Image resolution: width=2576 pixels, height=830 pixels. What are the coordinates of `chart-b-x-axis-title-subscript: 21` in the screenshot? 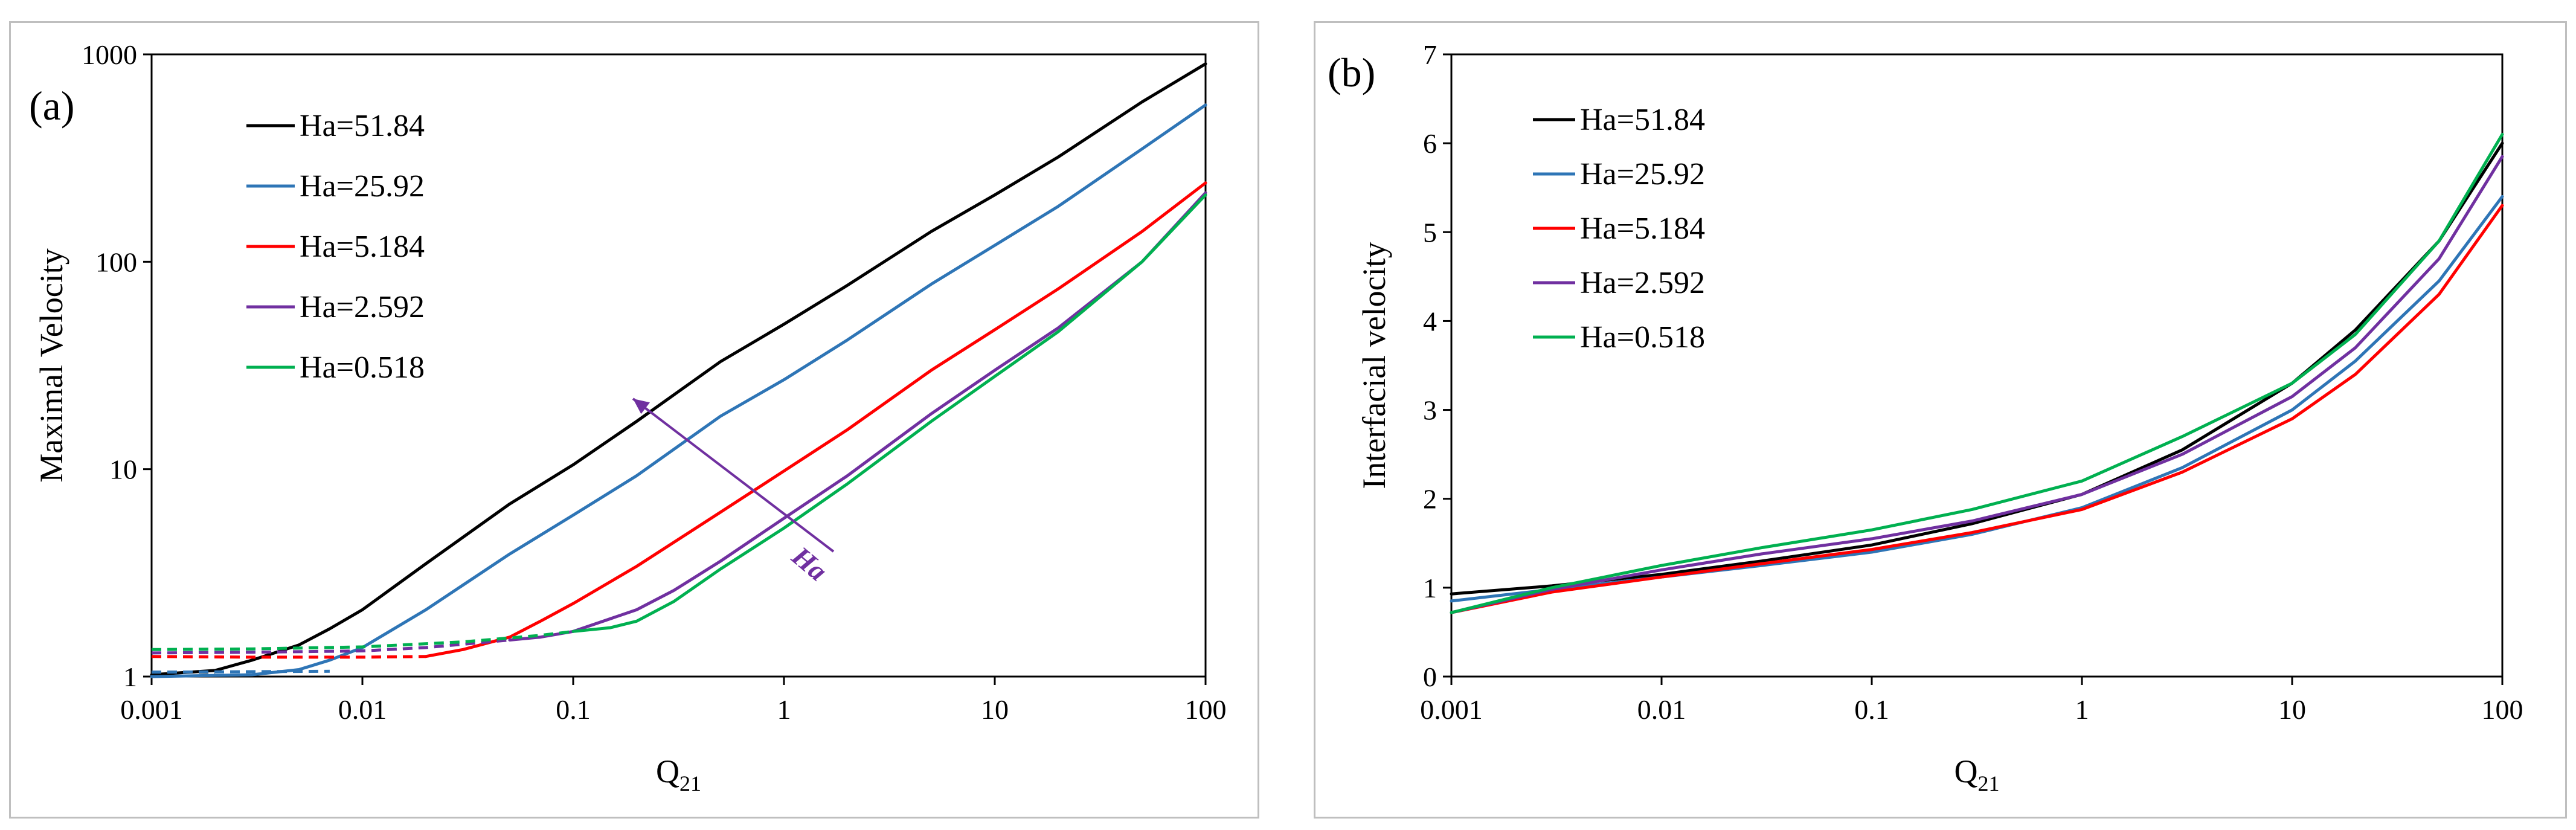 It's located at (1989, 783).